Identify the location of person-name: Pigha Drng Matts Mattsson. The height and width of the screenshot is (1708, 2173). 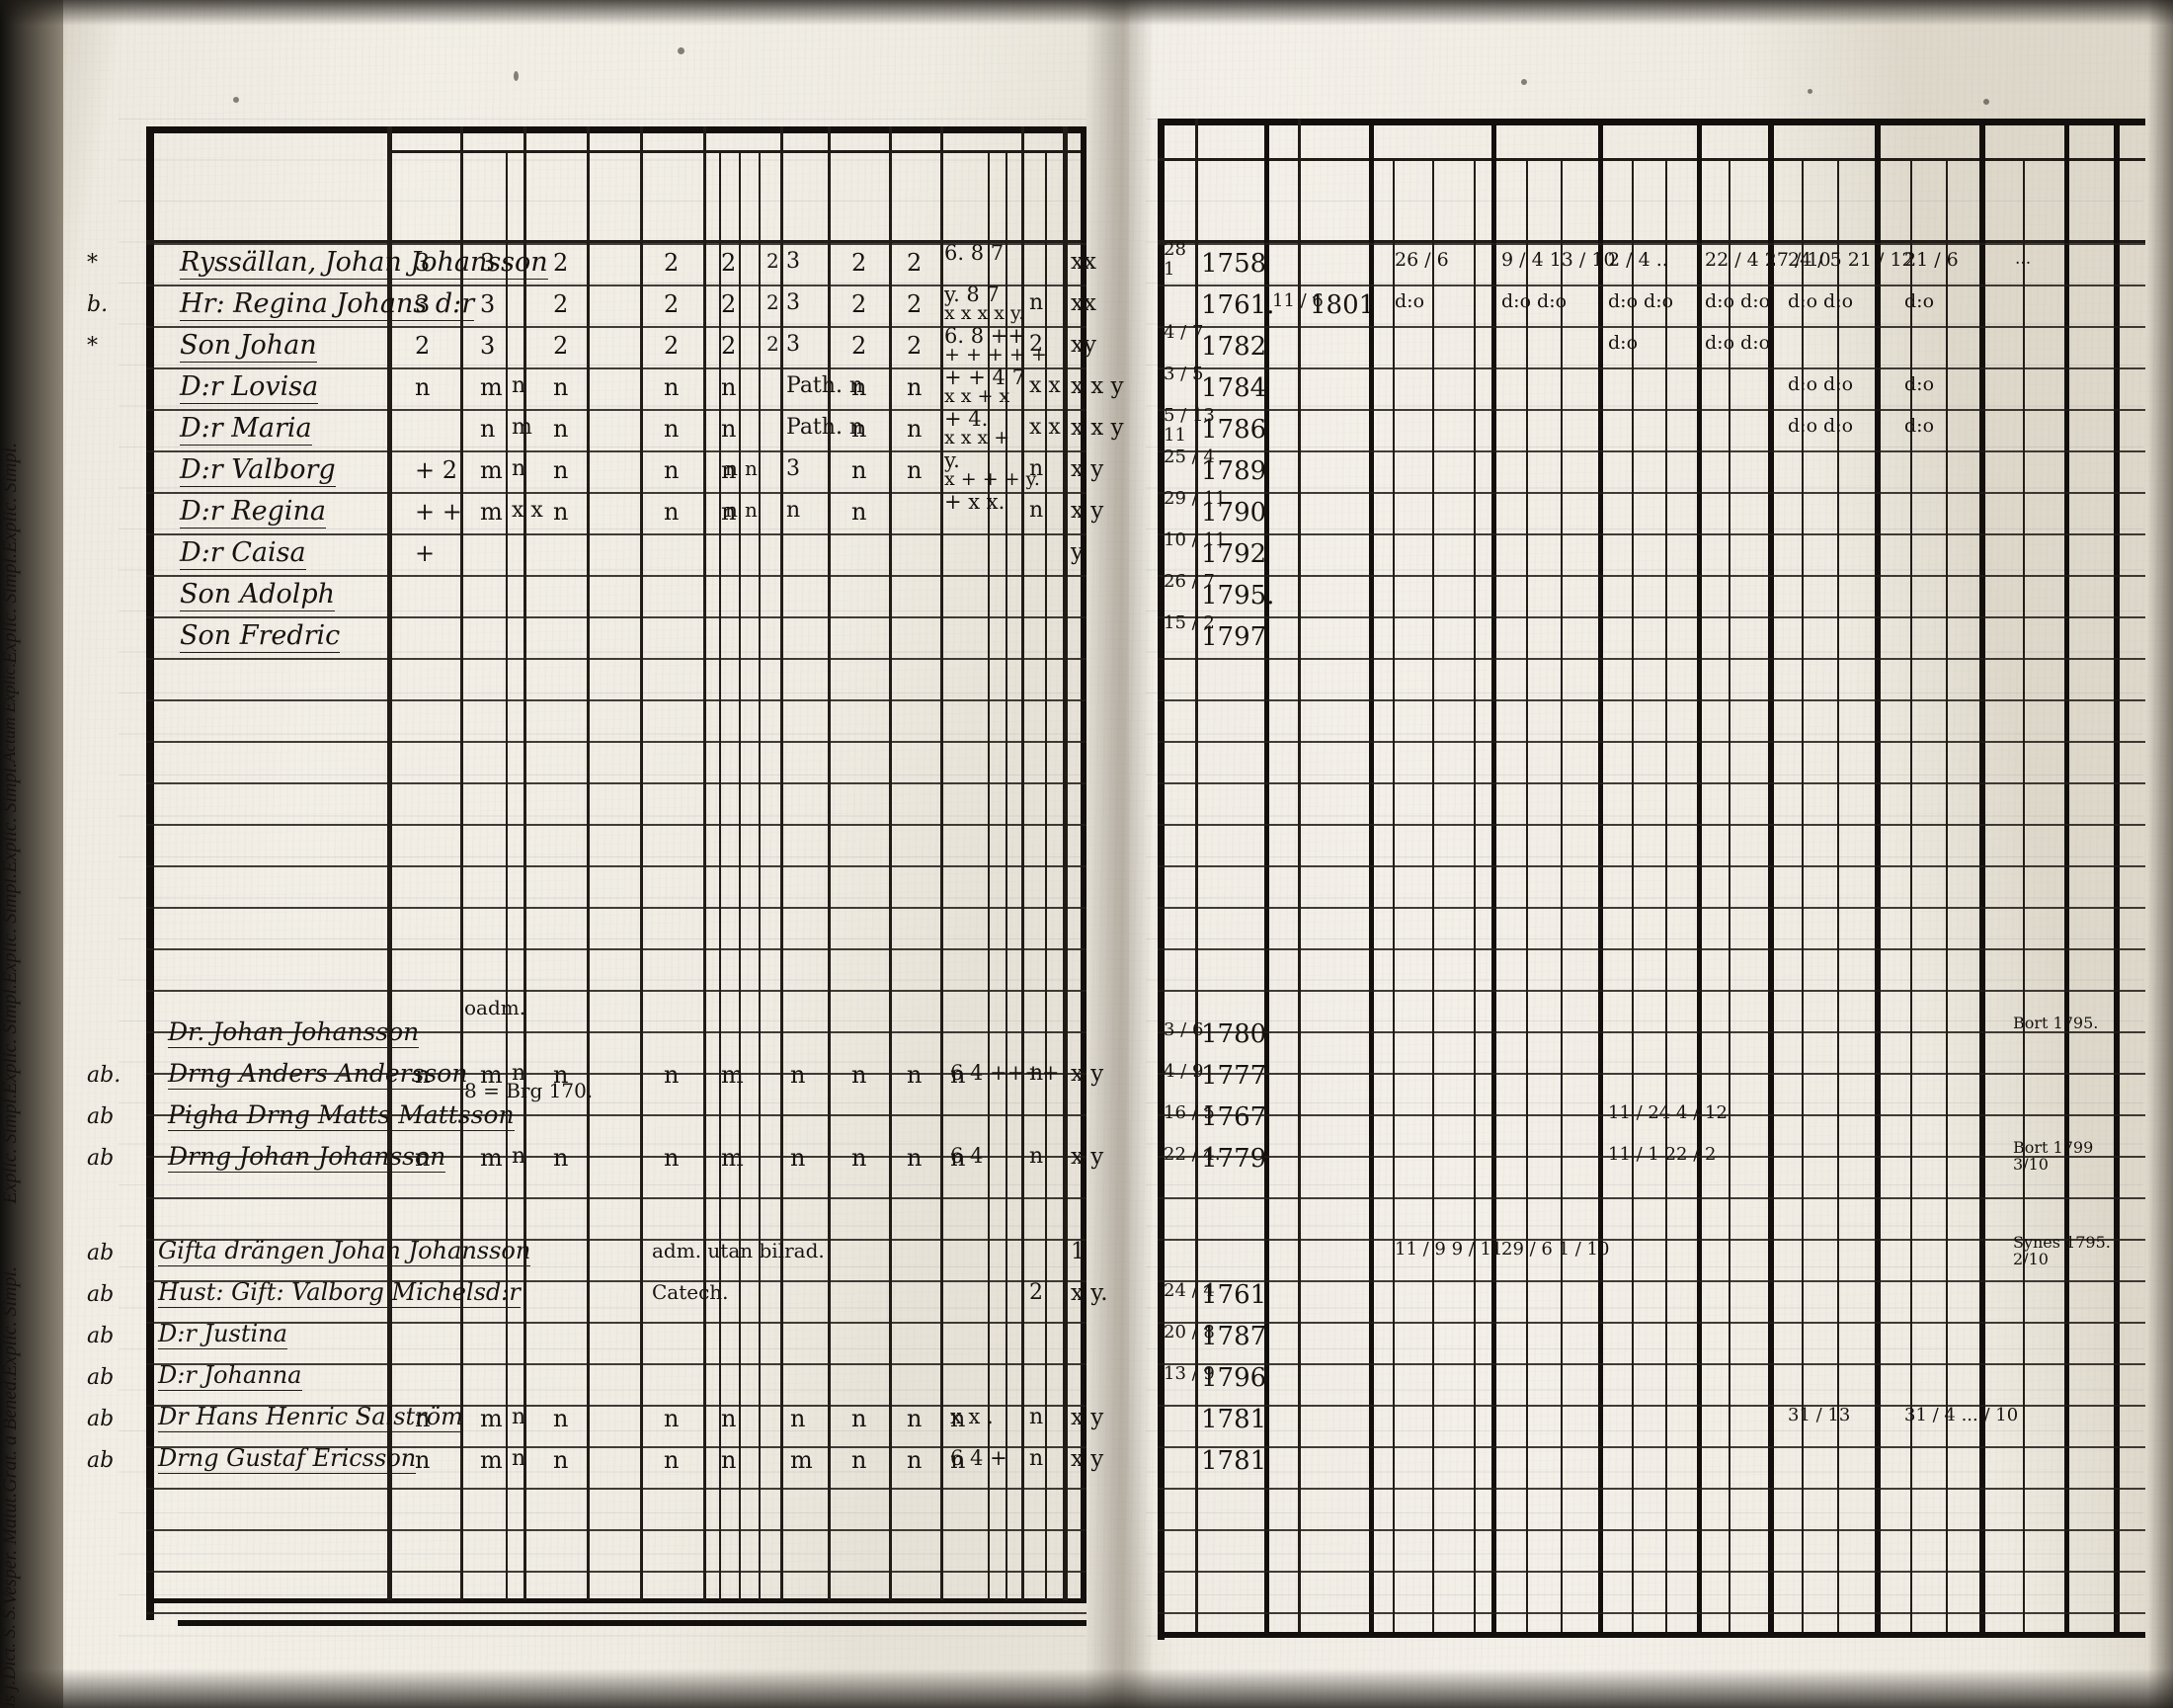
(341, 1115).